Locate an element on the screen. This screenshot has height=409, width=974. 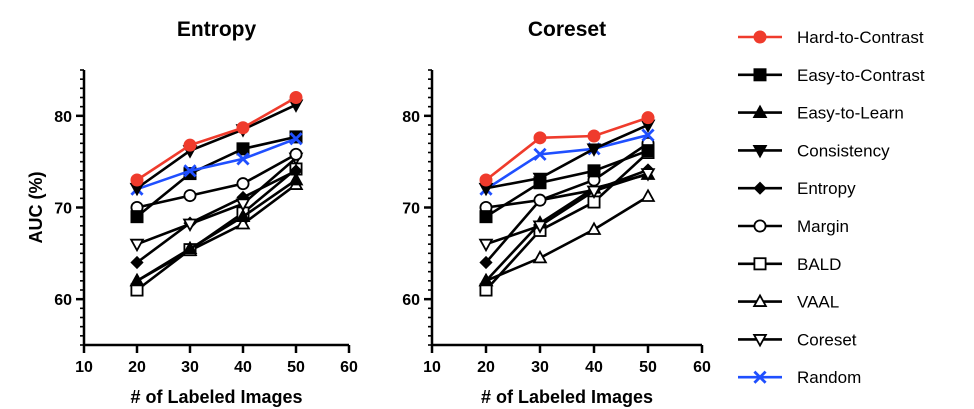
chart-2-line-hard-to-contrast is located at coordinates (567, 149).